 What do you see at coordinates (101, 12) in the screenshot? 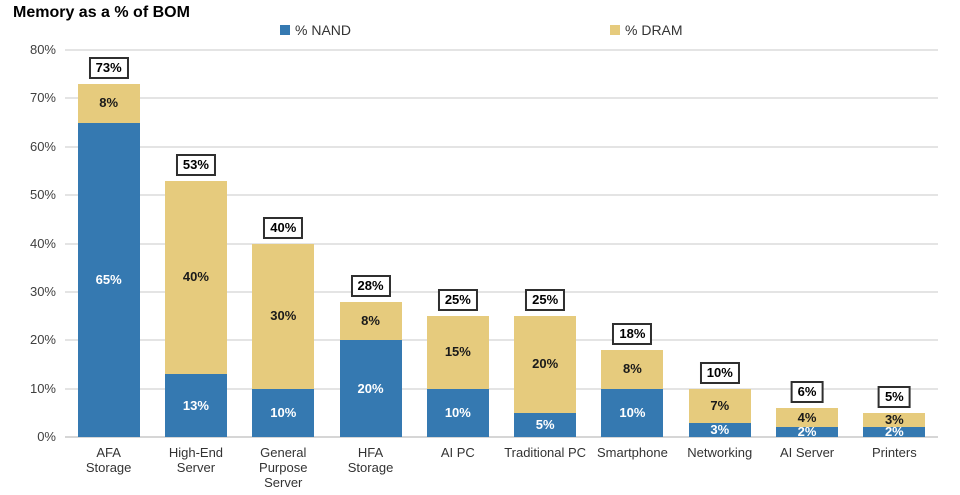
I see `chart-title: Memory as a % of BOM` at bounding box center [101, 12].